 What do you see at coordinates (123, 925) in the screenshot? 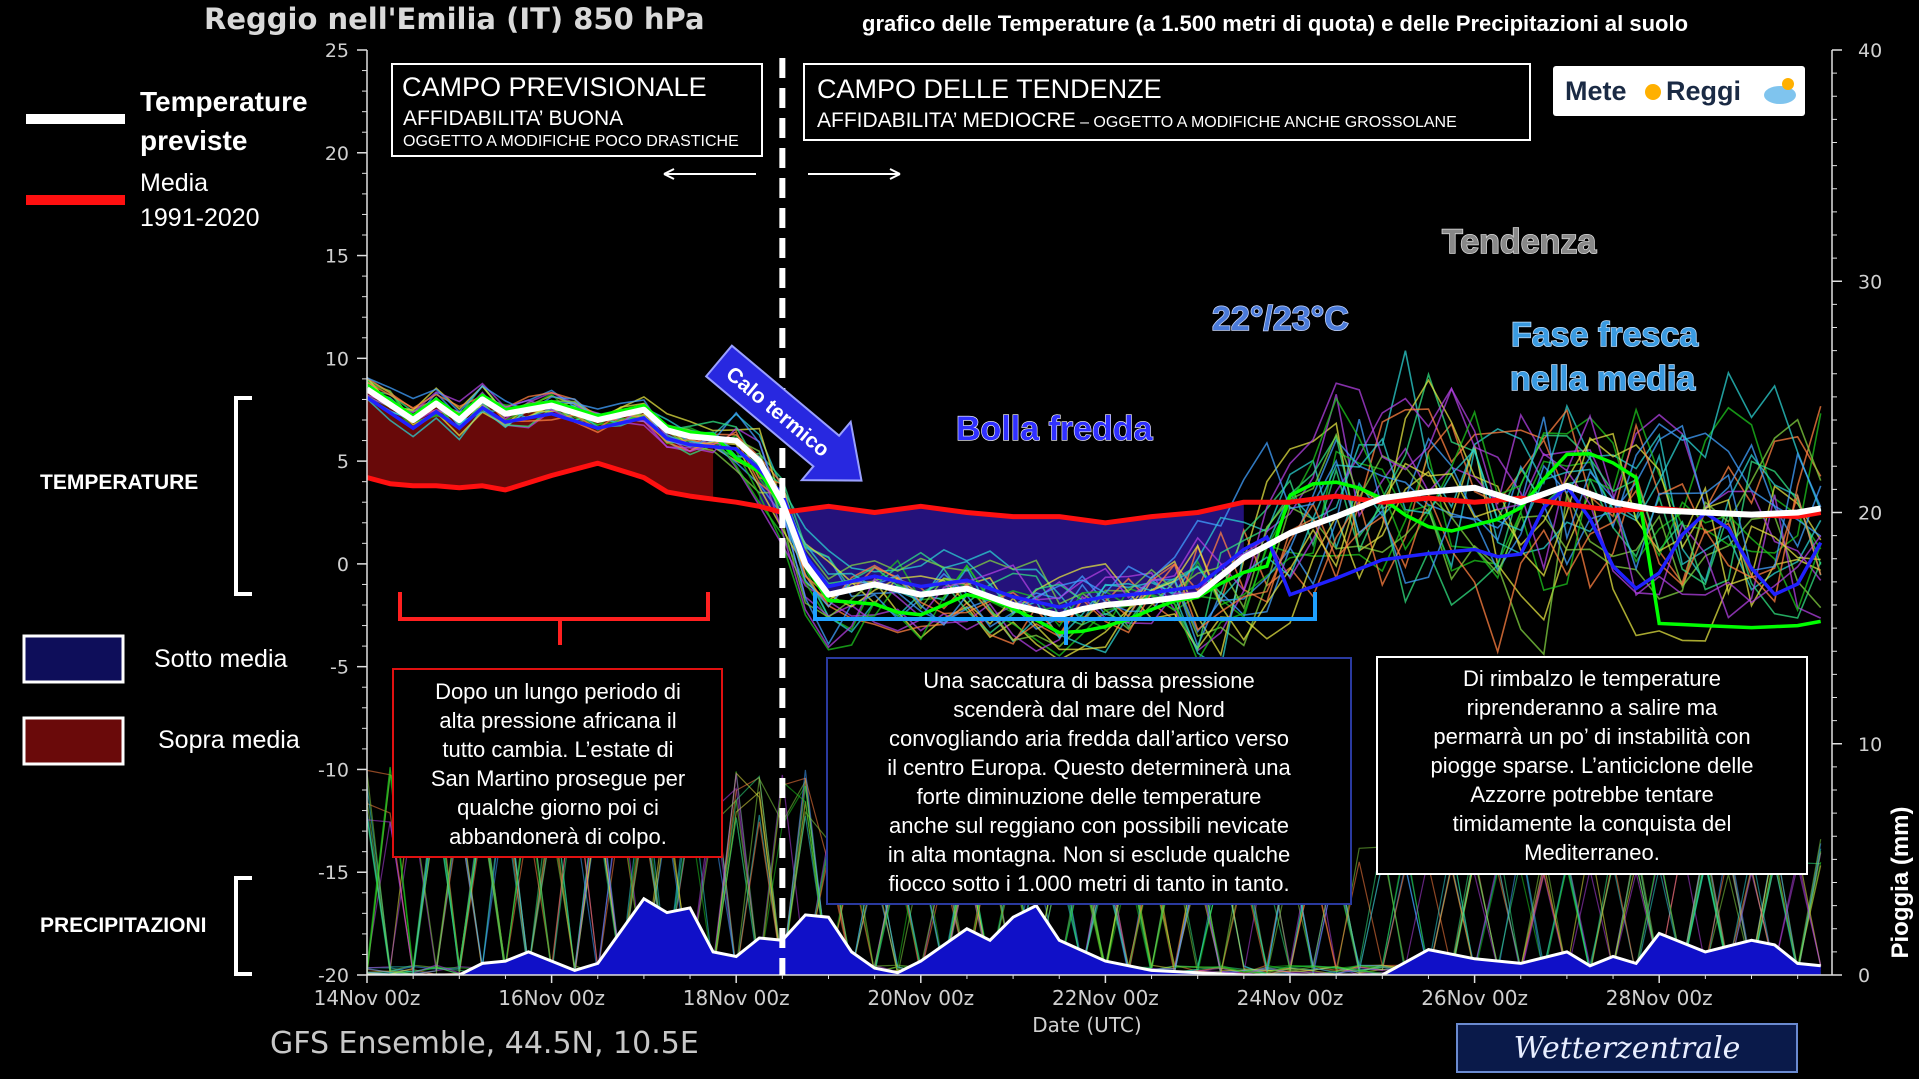
I see `precip-section-label: PRECIPITAZIONI` at bounding box center [123, 925].